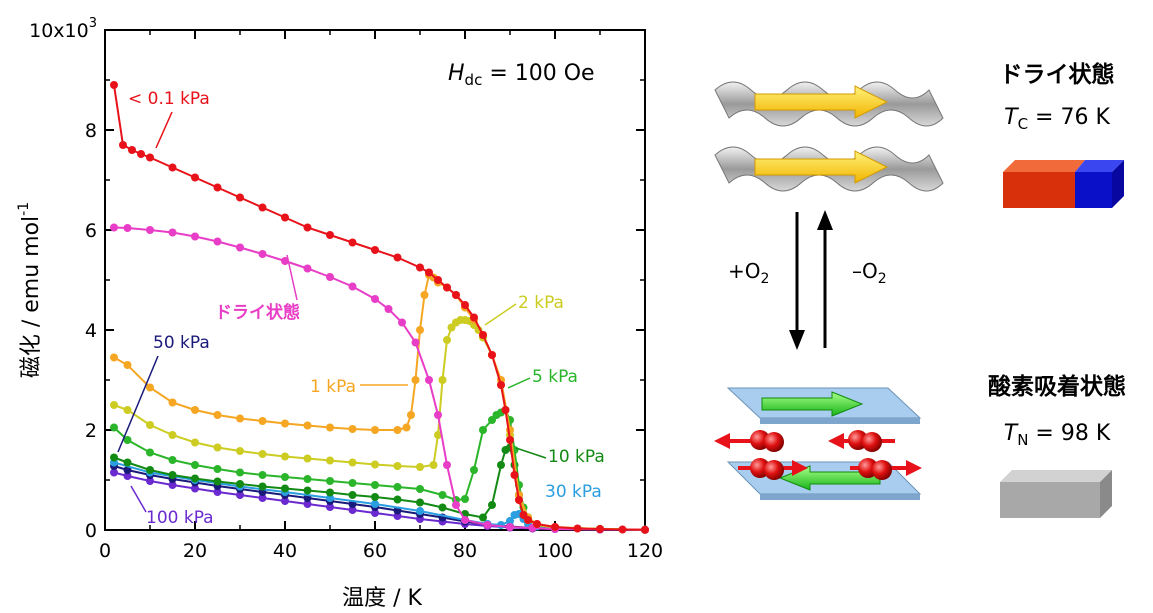  Describe the element at coordinates (555, 377) in the screenshot. I see `series-label: 5 kPa` at that location.